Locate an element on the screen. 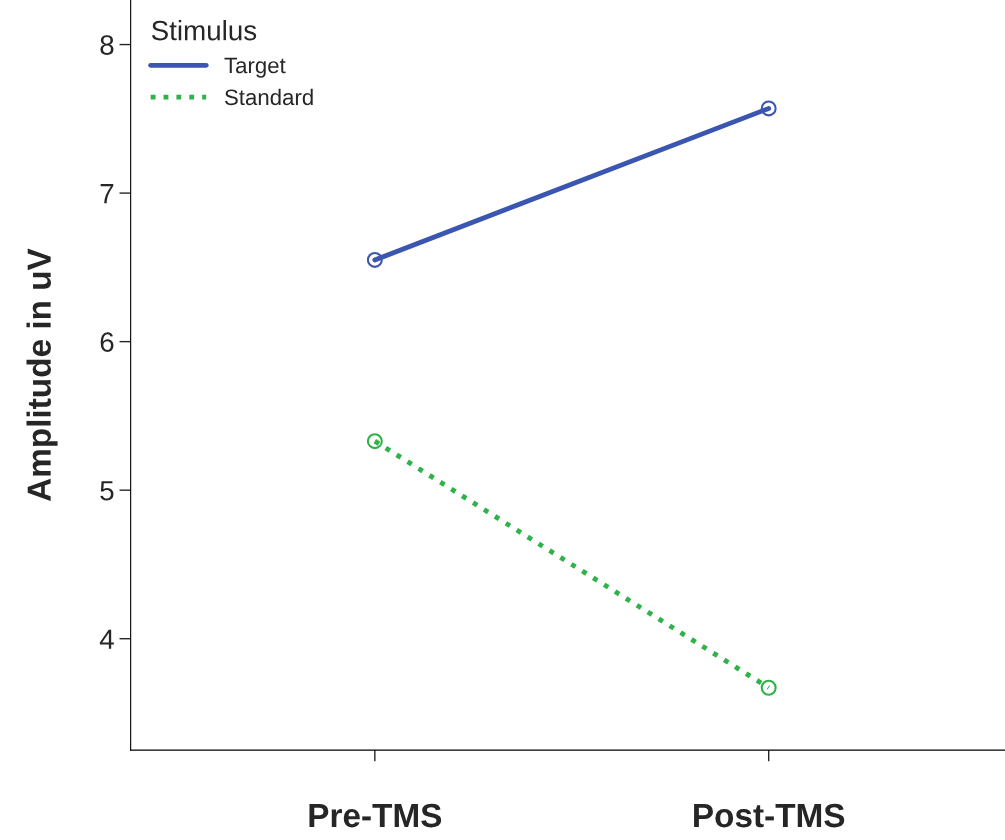 The height and width of the screenshot is (840, 1005). x-tick-label: Post-TMS is located at coordinates (769, 815).